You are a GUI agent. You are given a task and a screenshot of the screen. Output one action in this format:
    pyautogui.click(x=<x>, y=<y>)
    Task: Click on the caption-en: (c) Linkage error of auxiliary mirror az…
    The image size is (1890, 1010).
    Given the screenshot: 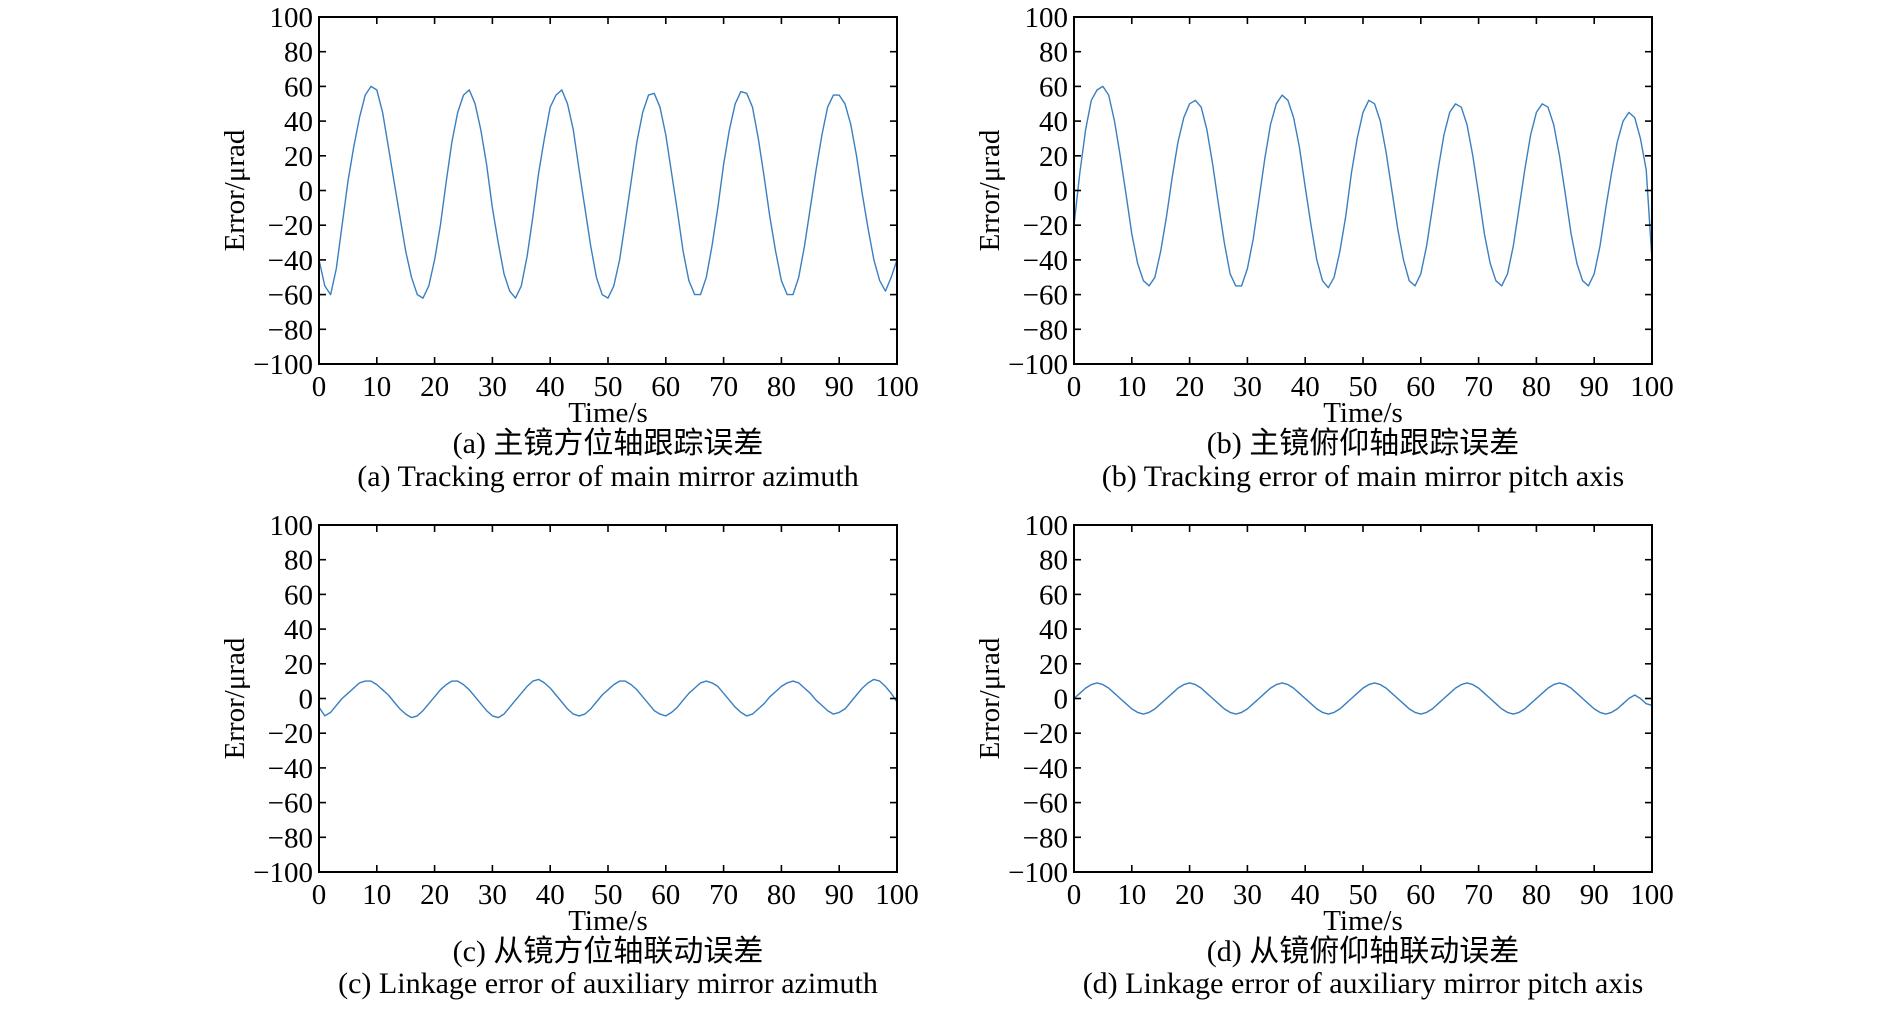 What is the action you would take?
    pyautogui.click(x=608, y=983)
    